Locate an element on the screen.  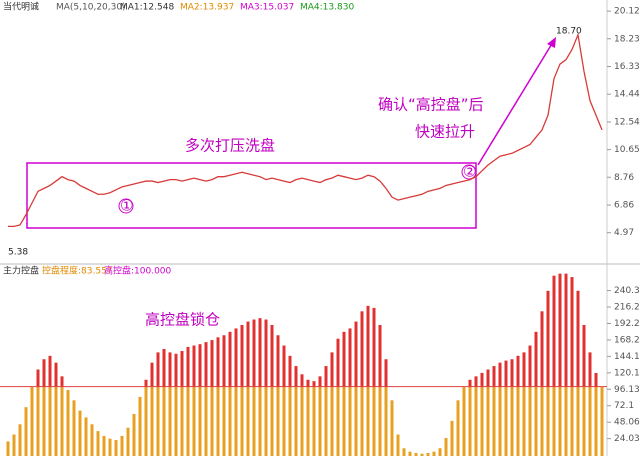
y-tick-label: 72.1 is located at coordinates (624, 406).